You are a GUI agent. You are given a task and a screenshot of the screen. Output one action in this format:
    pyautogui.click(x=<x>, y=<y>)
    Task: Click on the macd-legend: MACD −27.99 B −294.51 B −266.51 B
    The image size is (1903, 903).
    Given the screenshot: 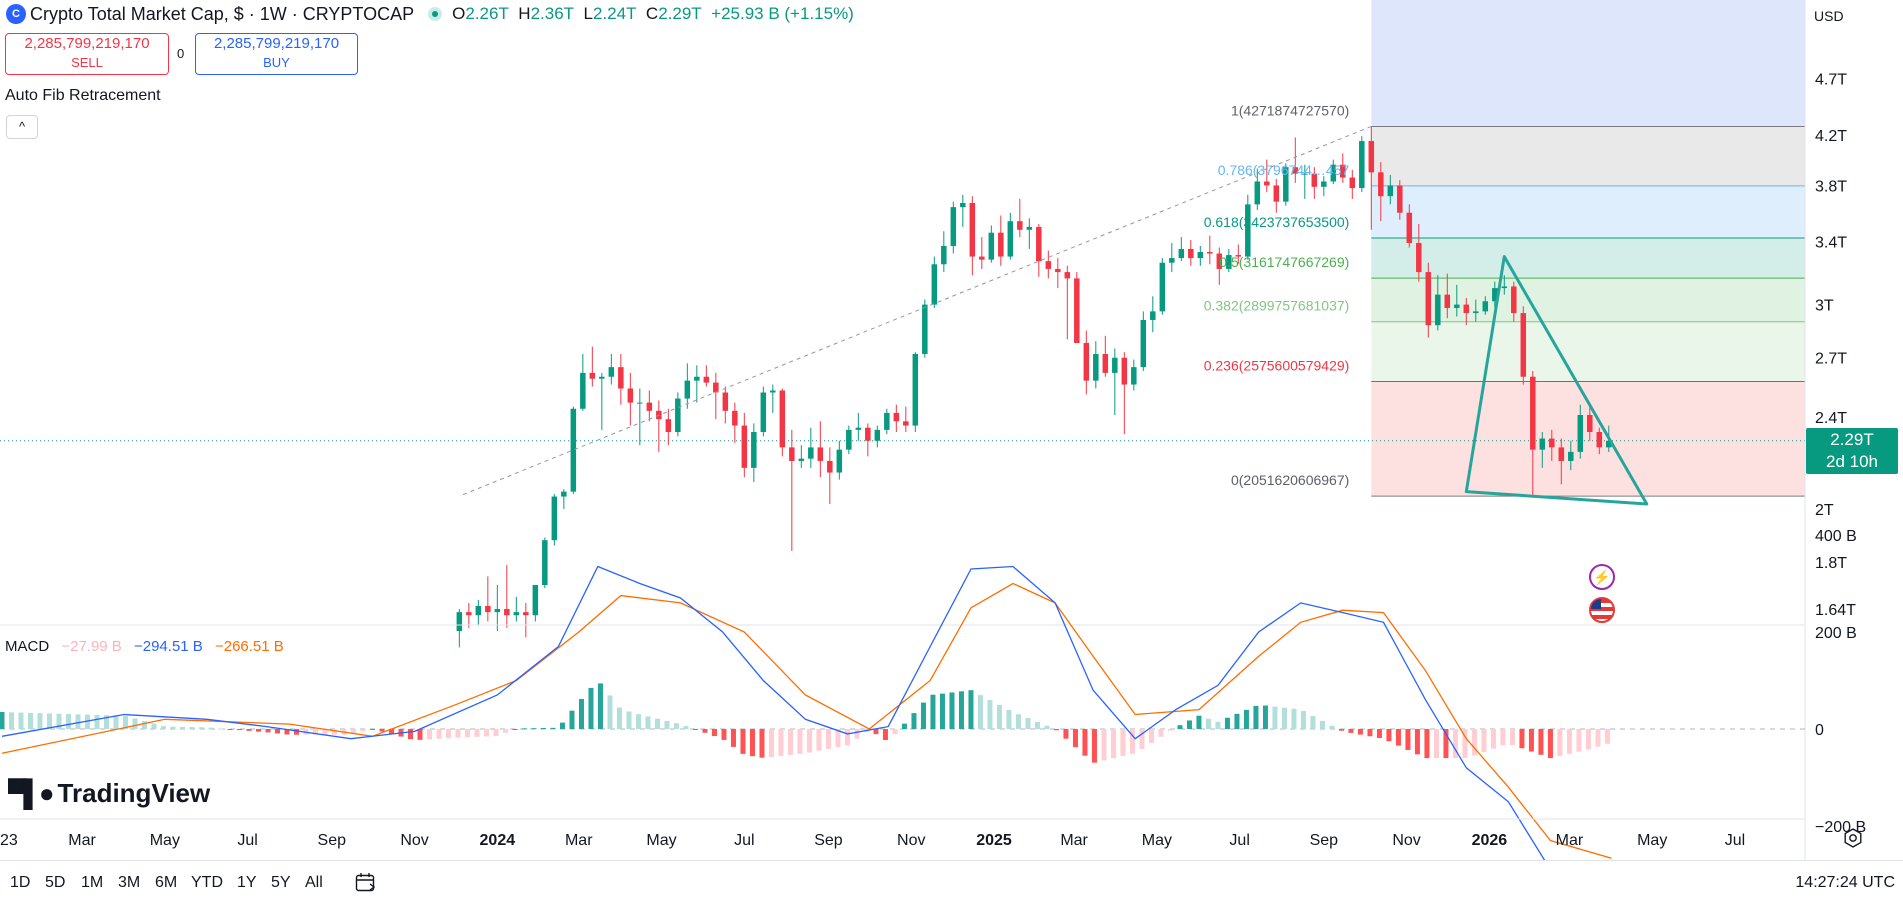 What is the action you would take?
    pyautogui.click(x=148, y=646)
    